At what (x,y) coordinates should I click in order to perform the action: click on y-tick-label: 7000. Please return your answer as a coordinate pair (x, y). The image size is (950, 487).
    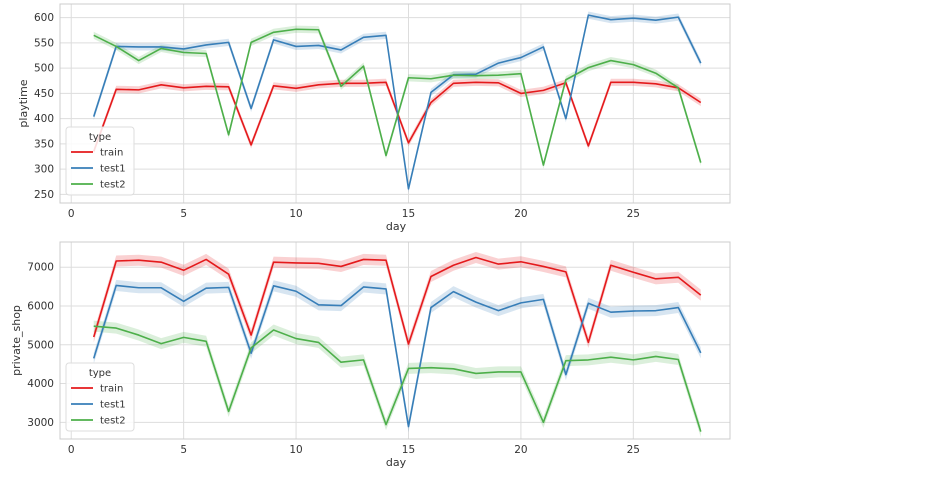
    Looking at the image, I should click on (40, 268).